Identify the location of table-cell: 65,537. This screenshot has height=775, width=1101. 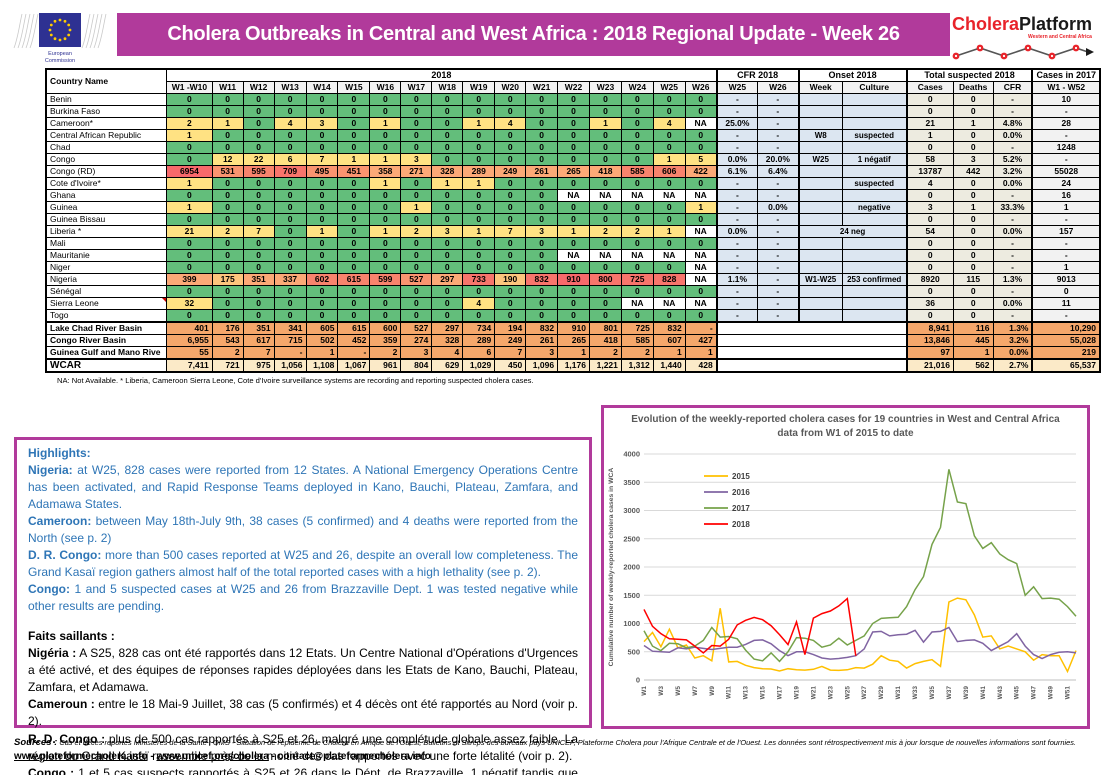
(1066, 365).